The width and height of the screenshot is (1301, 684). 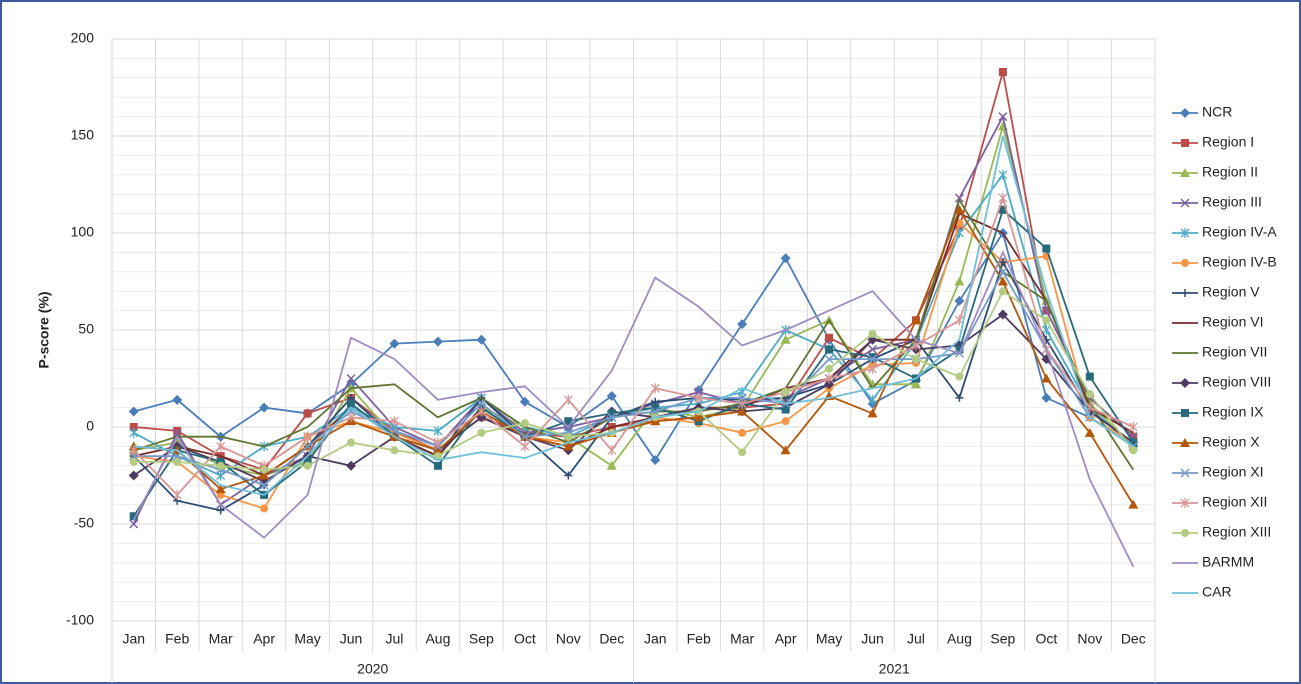 I want to click on y-tick-label: -100, so click(x=80, y=620).